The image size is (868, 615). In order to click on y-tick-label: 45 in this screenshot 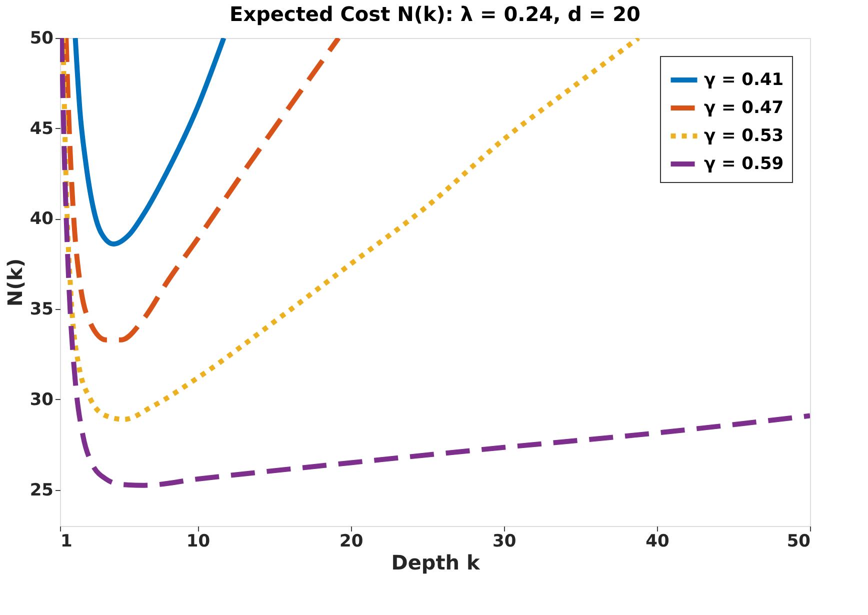, I will do `click(42, 128)`.